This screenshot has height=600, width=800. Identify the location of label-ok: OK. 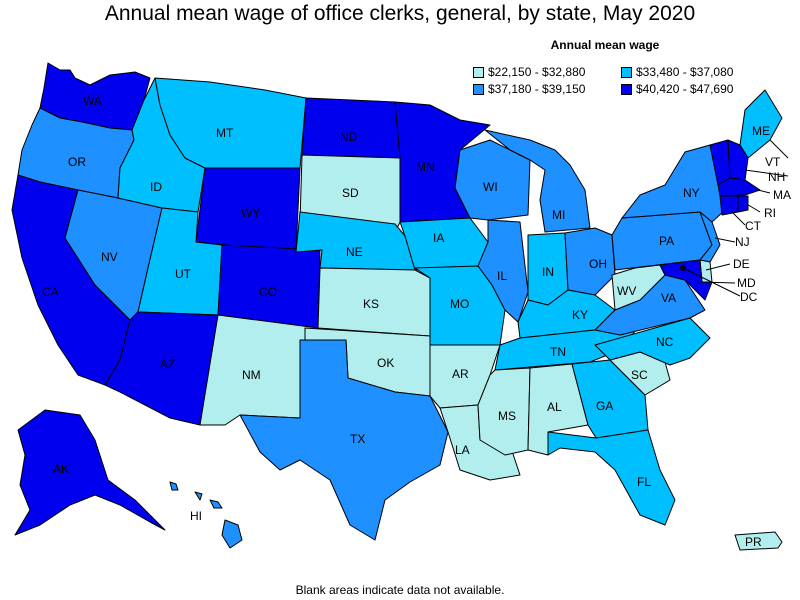
(385, 363).